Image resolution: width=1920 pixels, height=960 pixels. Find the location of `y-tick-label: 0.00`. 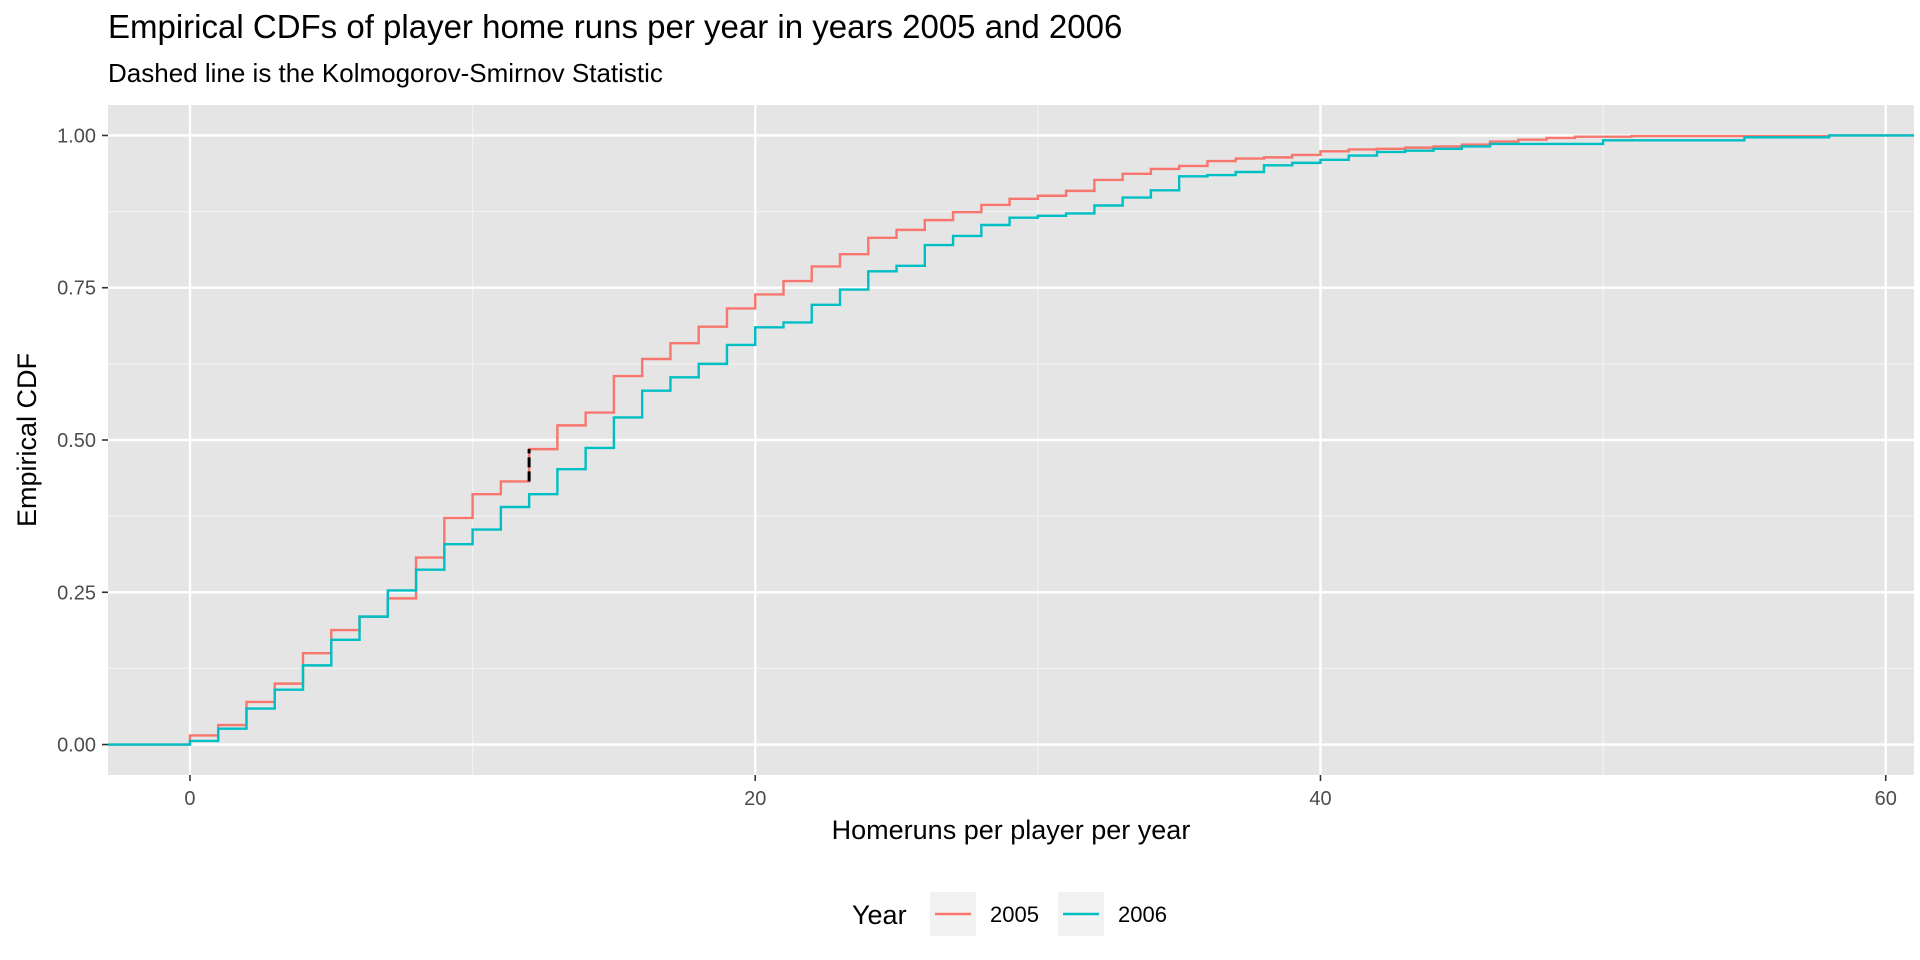

y-tick-label: 0.00 is located at coordinates (76, 746).